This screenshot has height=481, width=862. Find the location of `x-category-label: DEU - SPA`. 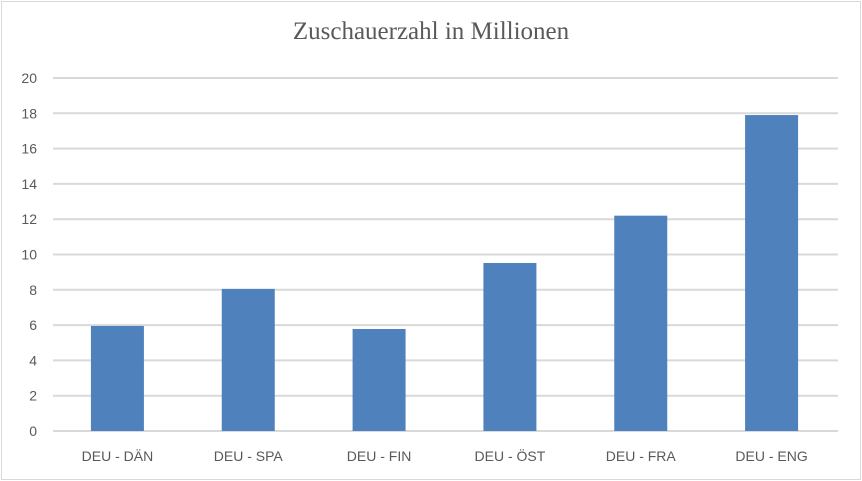

x-category-label: DEU - SPA is located at coordinates (249, 456).